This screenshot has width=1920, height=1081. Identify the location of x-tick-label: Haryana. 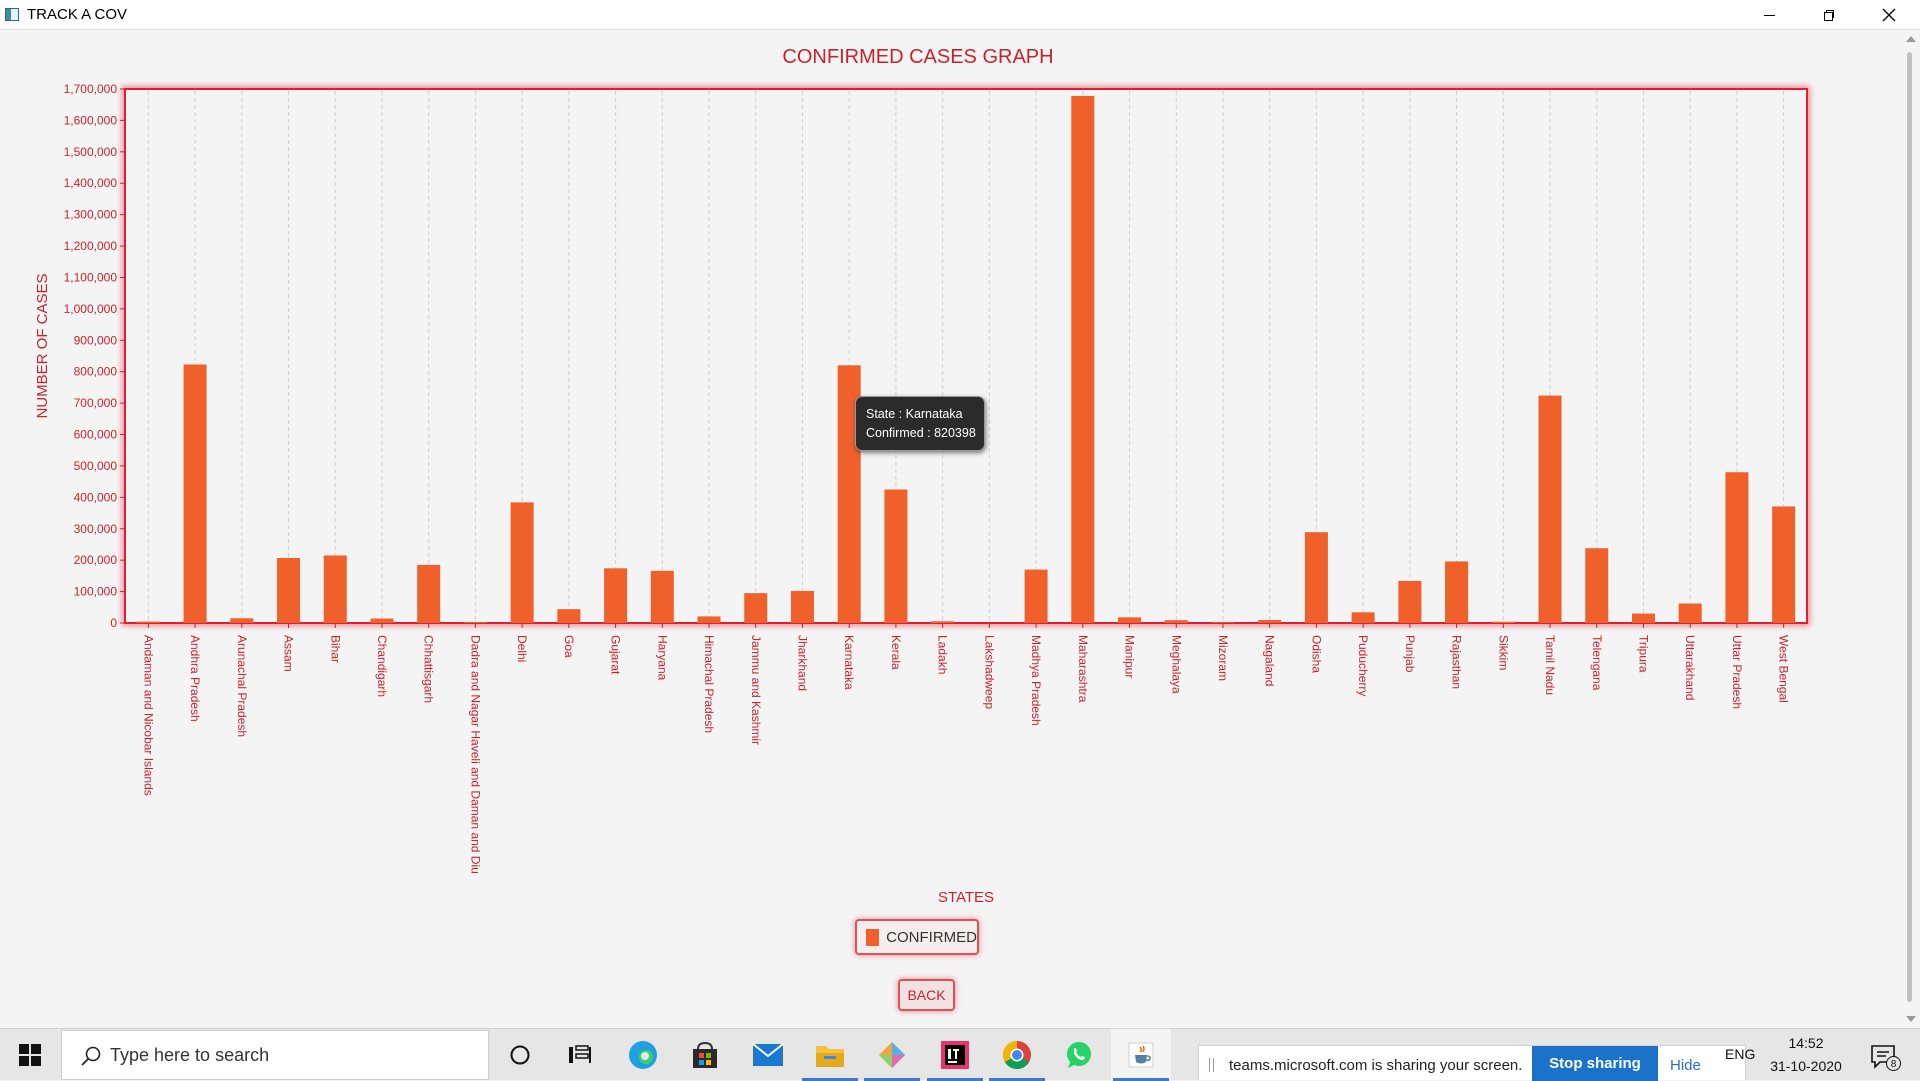
(662, 658).